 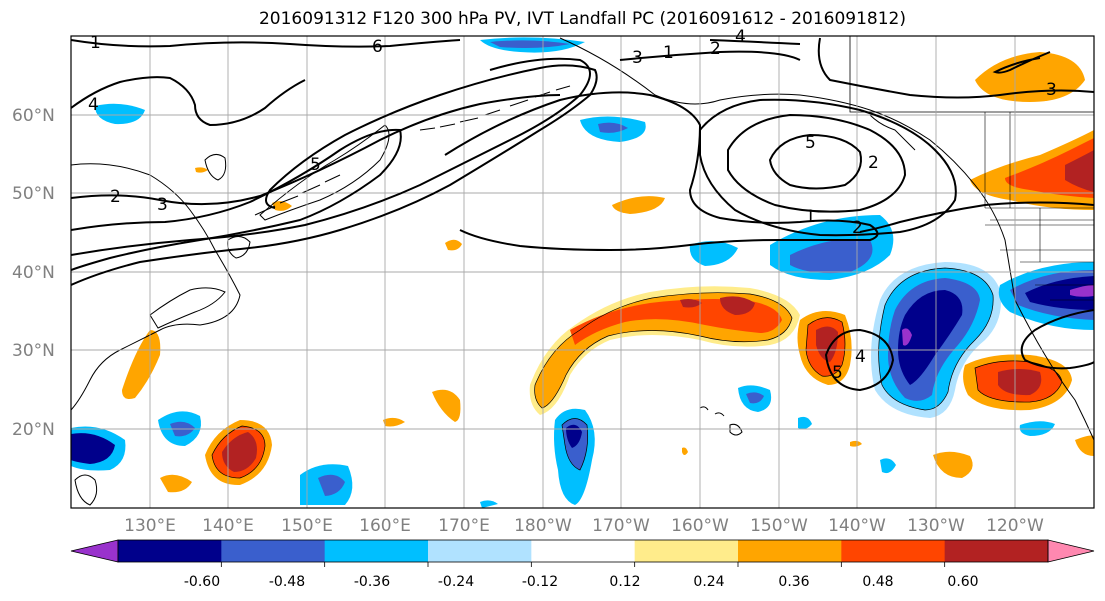 I want to click on colorbar-tick-label: -0.36, so click(x=372, y=582).